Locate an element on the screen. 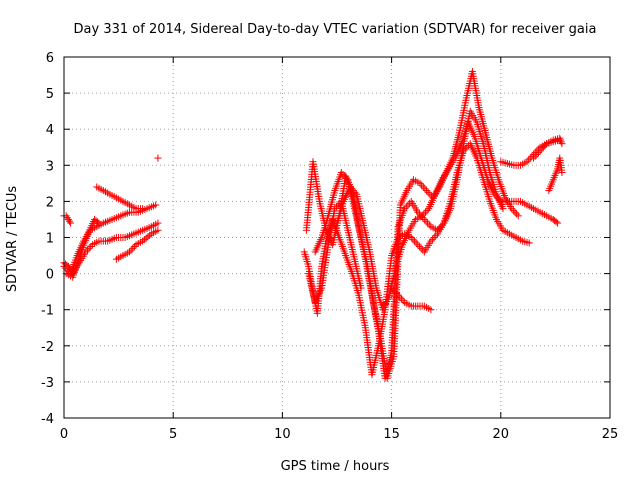 The height and width of the screenshot is (480, 640). y-tick-label: -2 is located at coordinates (47, 347).